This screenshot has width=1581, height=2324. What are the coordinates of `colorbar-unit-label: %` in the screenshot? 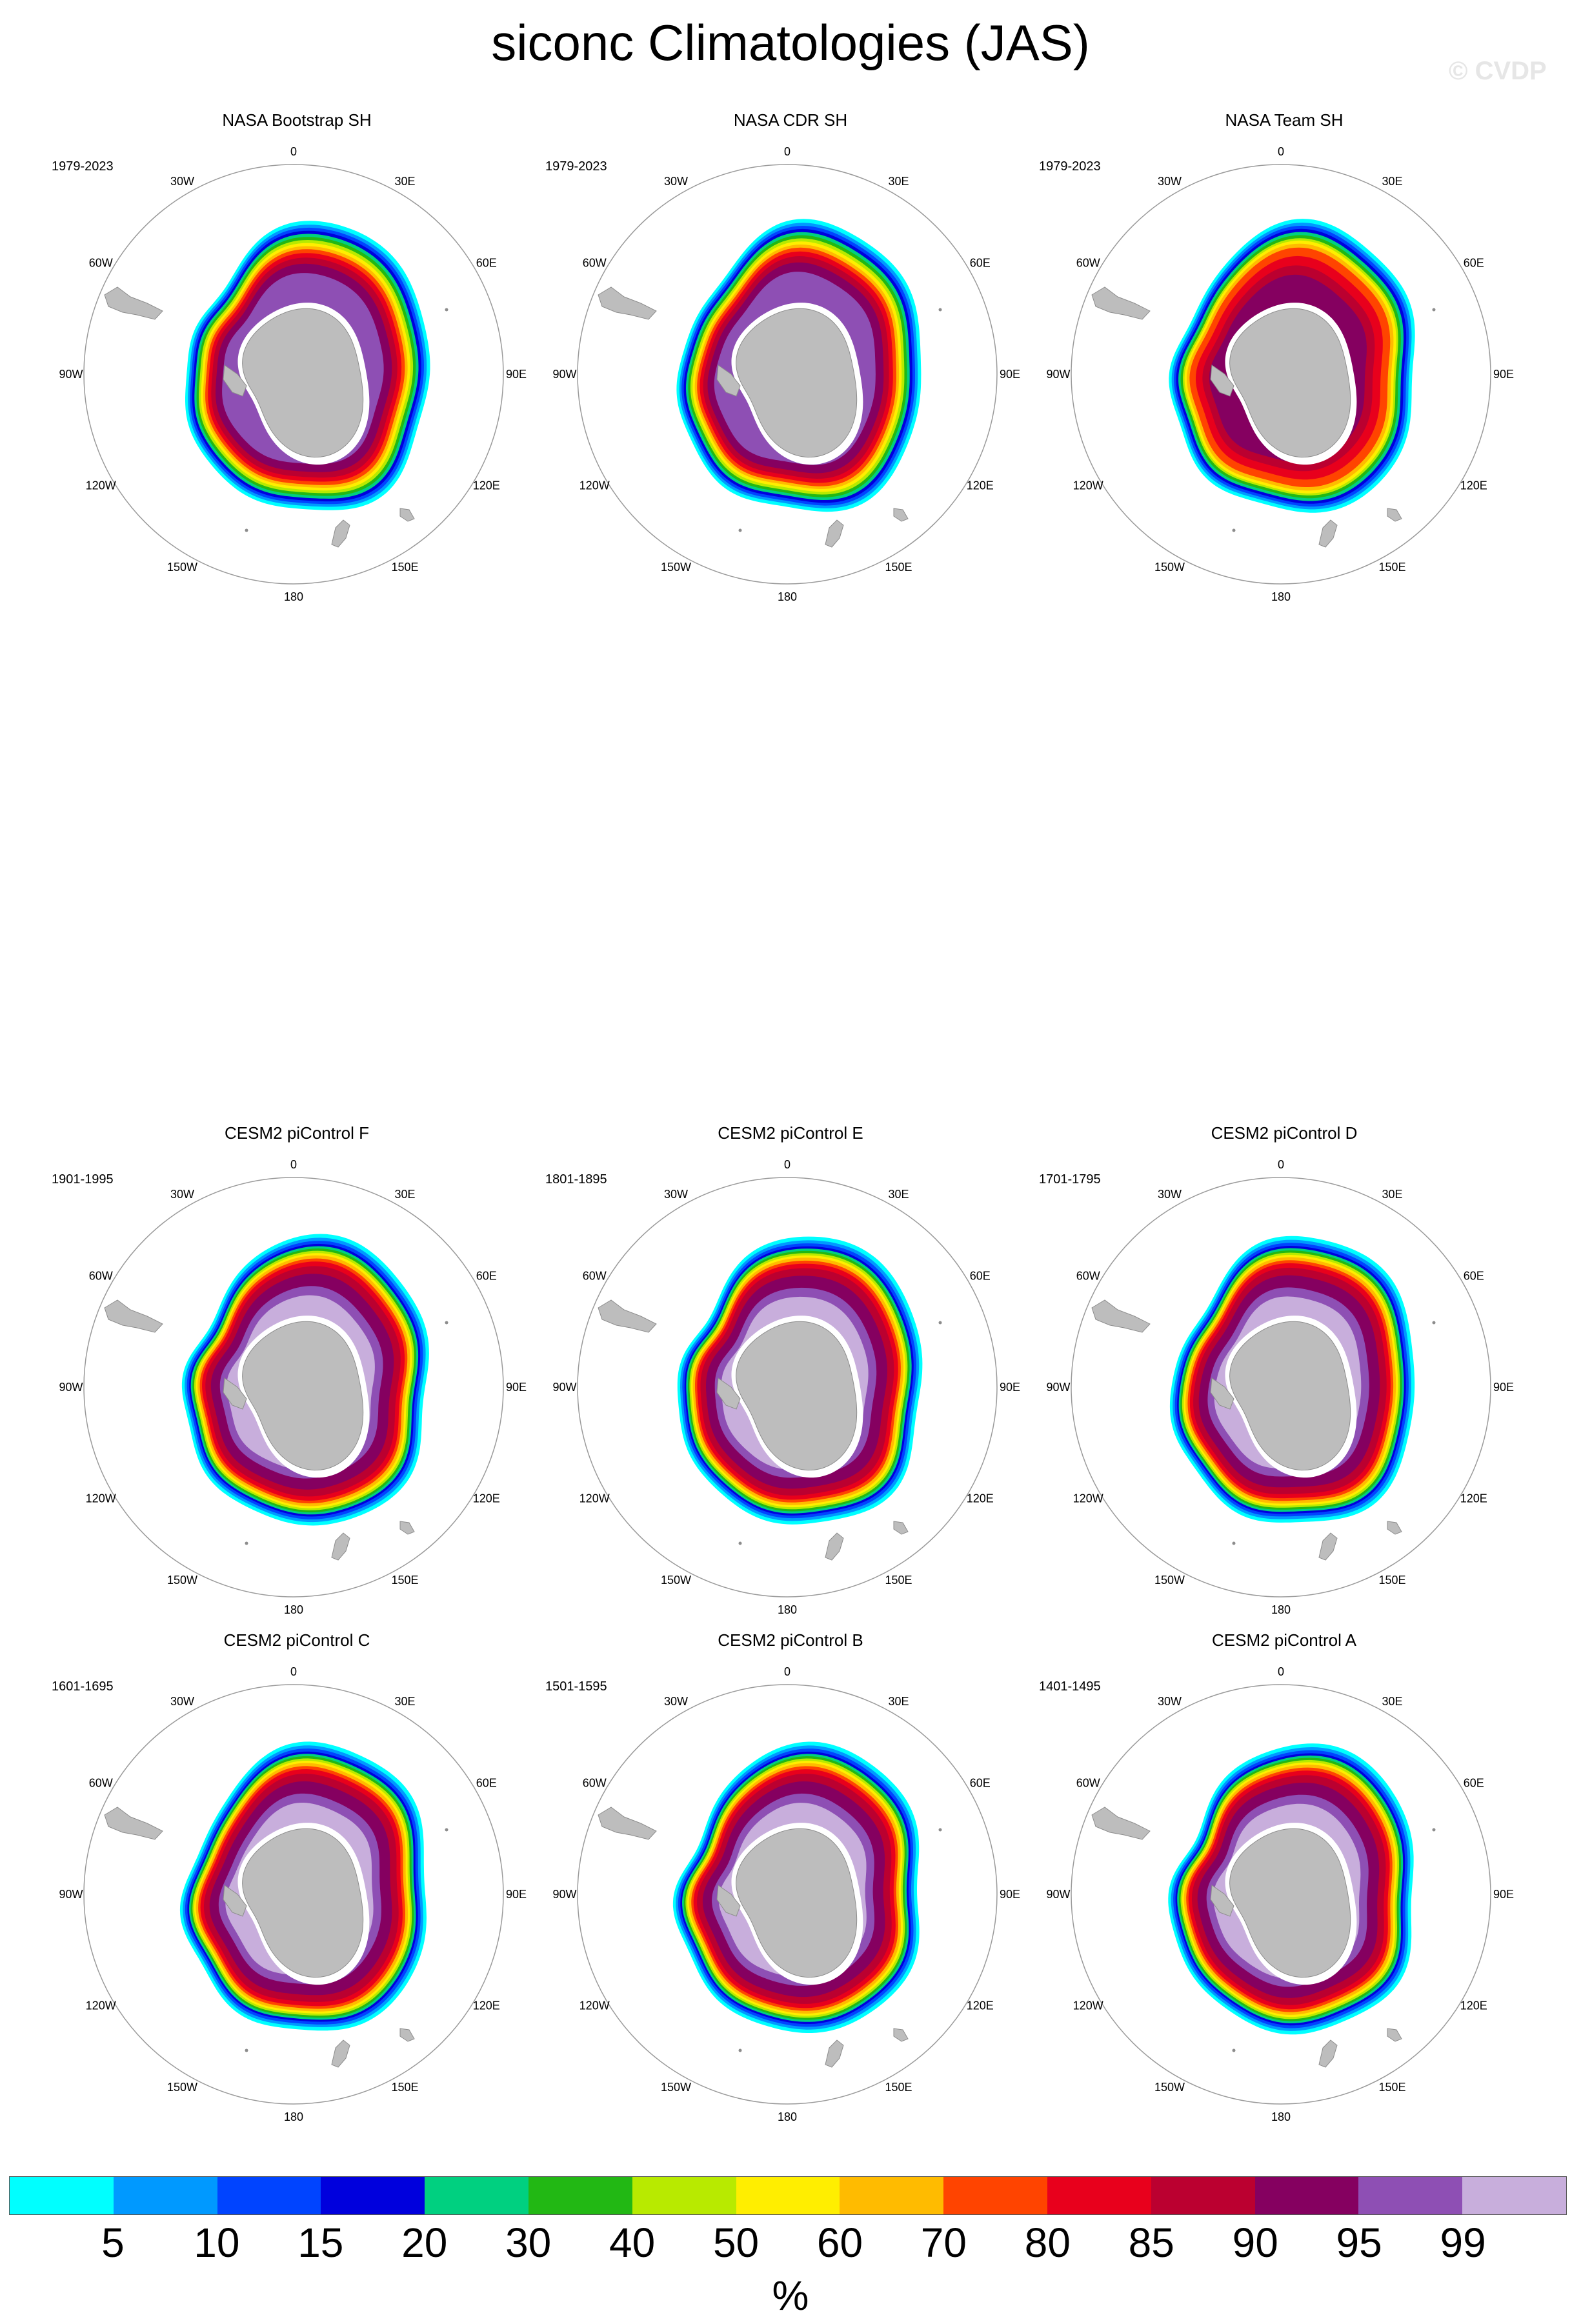 It's located at (790, 2295).